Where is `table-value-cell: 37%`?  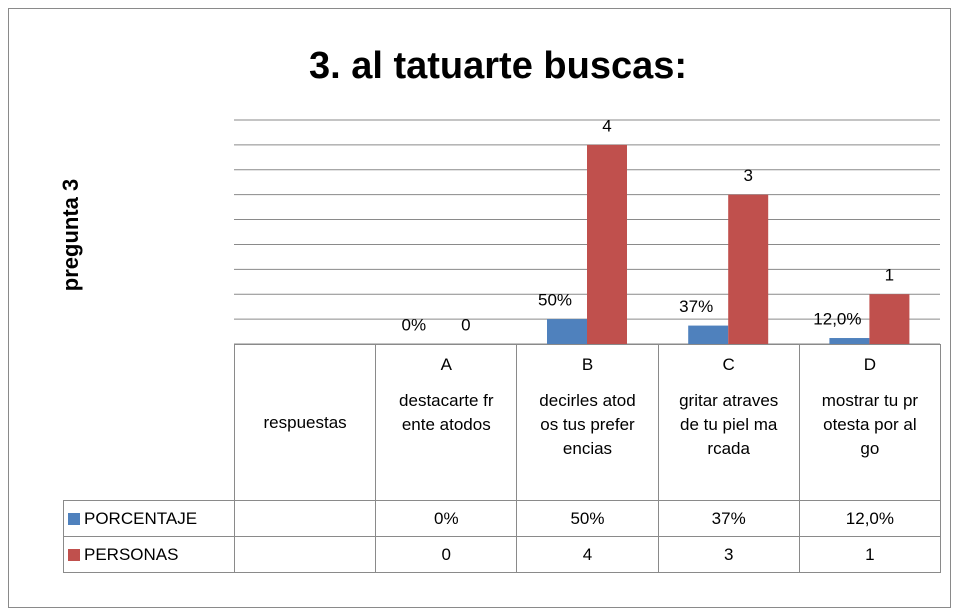 table-value-cell: 37% is located at coordinates (728, 518).